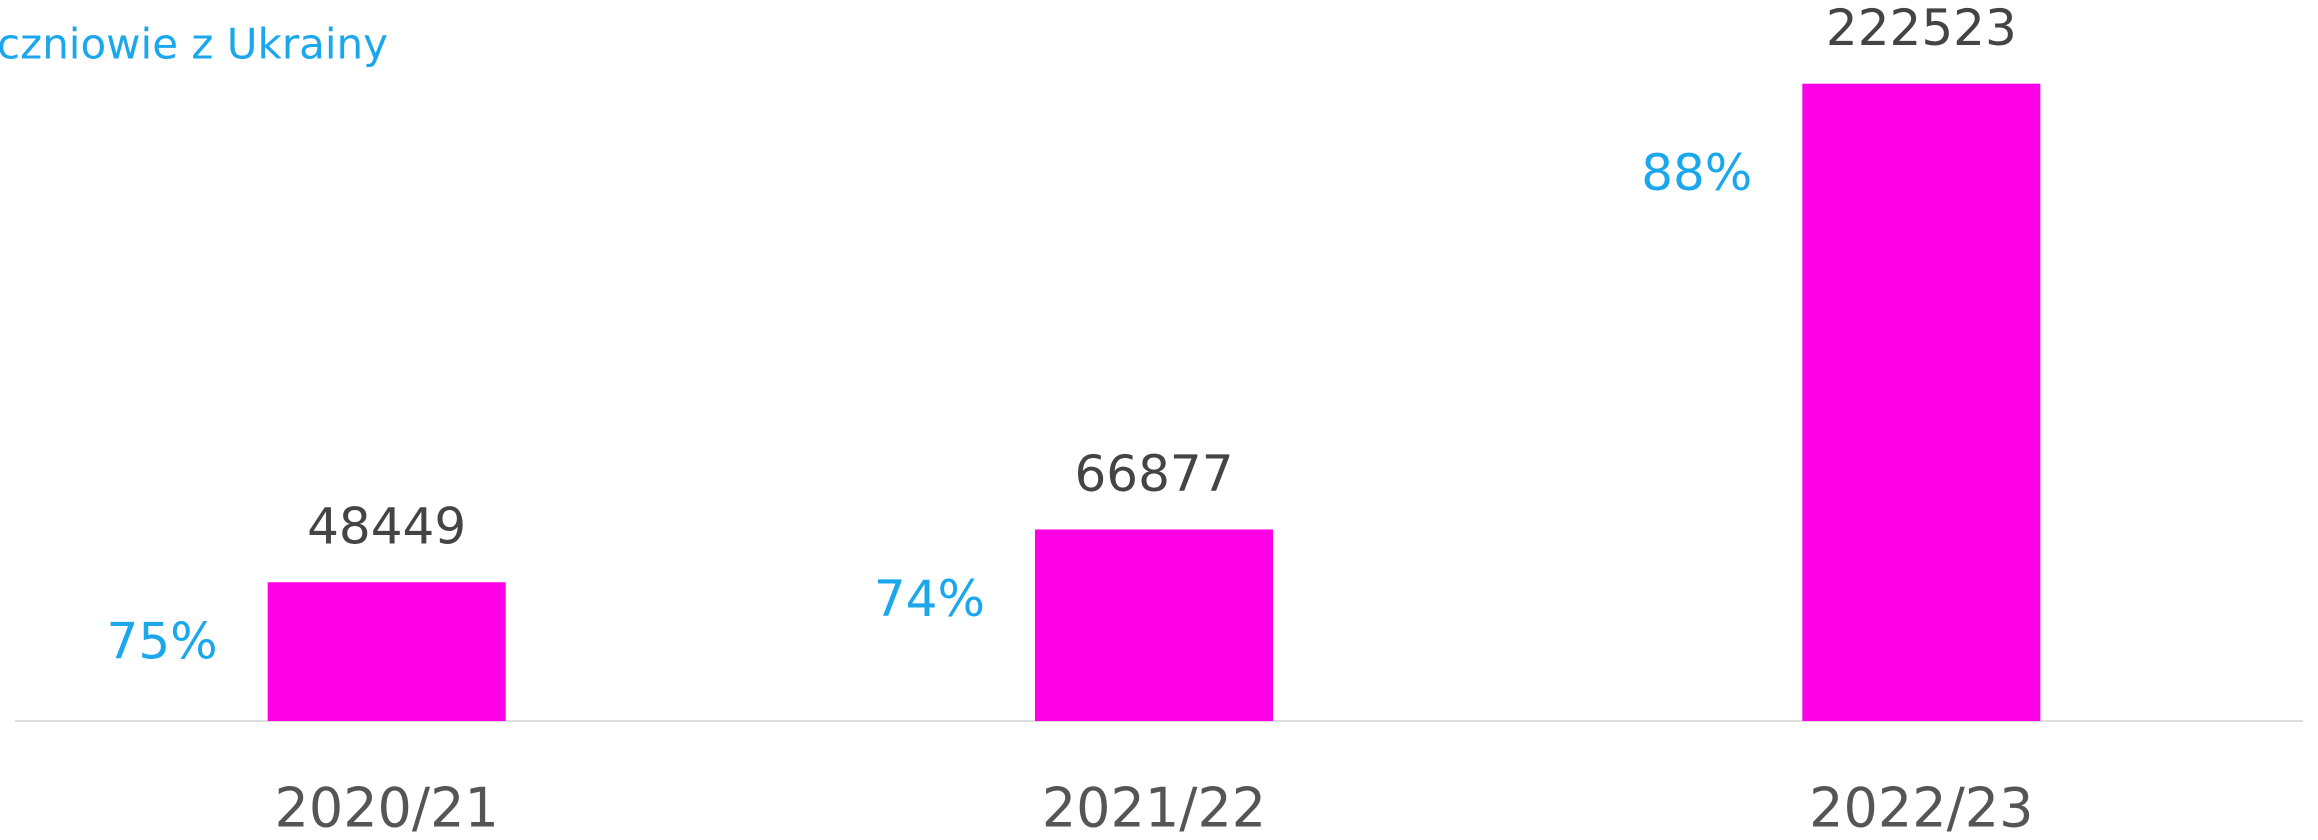  What do you see at coordinates (386, 527) in the screenshot?
I see `value-label: 48449` at bounding box center [386, 527].